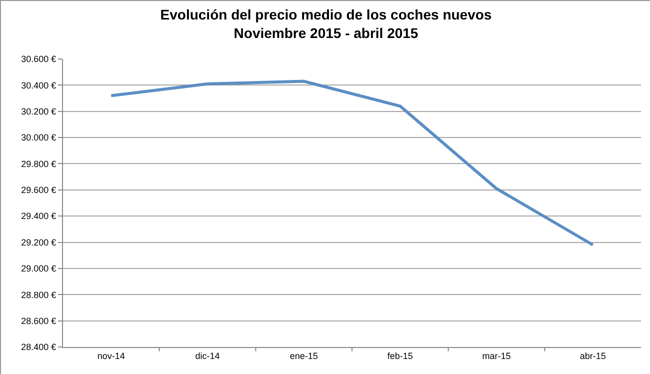 This screenshot has width=650, height=374. Describe the element at coordinates (38, 242) in the screenshot. I see `y-tick-label: 29.200 €` at that location.